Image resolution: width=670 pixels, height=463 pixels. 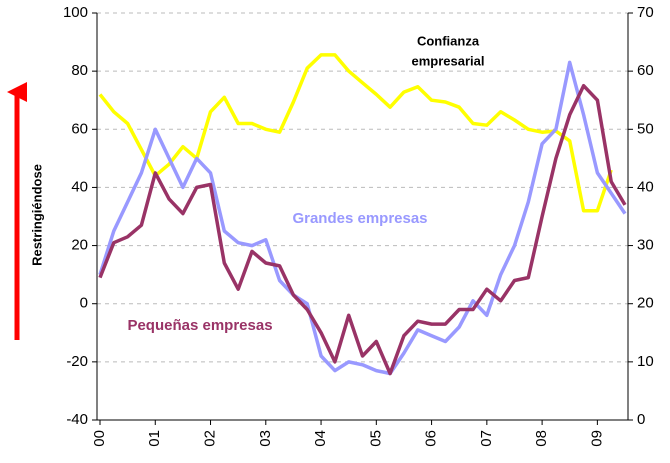 What do you see at coordinates (375, 438) in the screenshot?
I see `x-tick-label: 05` at bounding box center [375, 438].